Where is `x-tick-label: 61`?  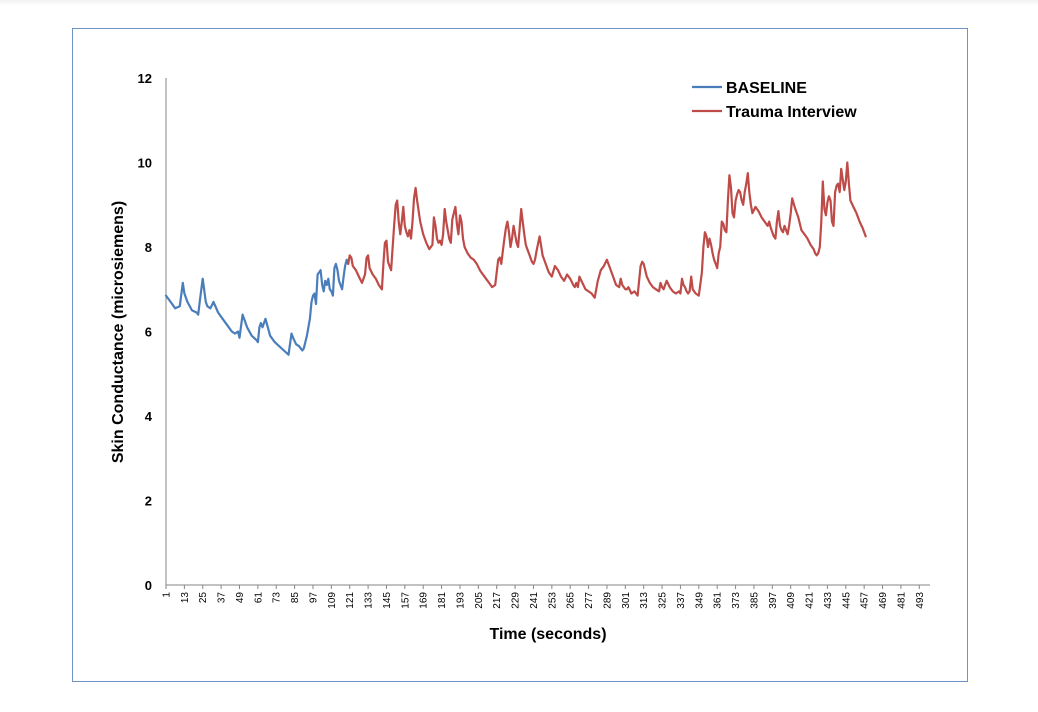
x-tick-label: 61 is located at coordinates (258, 598).